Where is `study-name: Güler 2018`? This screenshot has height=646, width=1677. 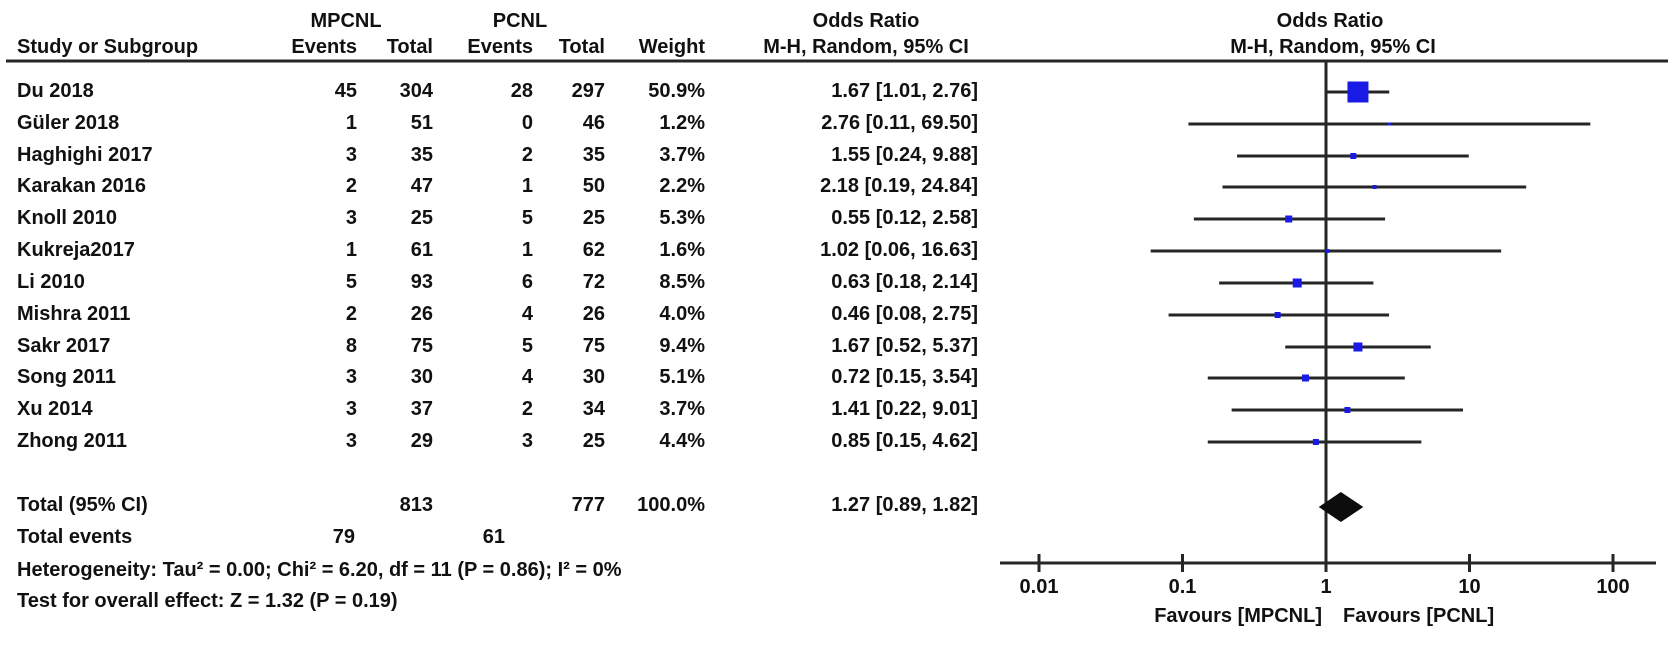
study-name: Güler 2018 is located at coordinates (68, 123).